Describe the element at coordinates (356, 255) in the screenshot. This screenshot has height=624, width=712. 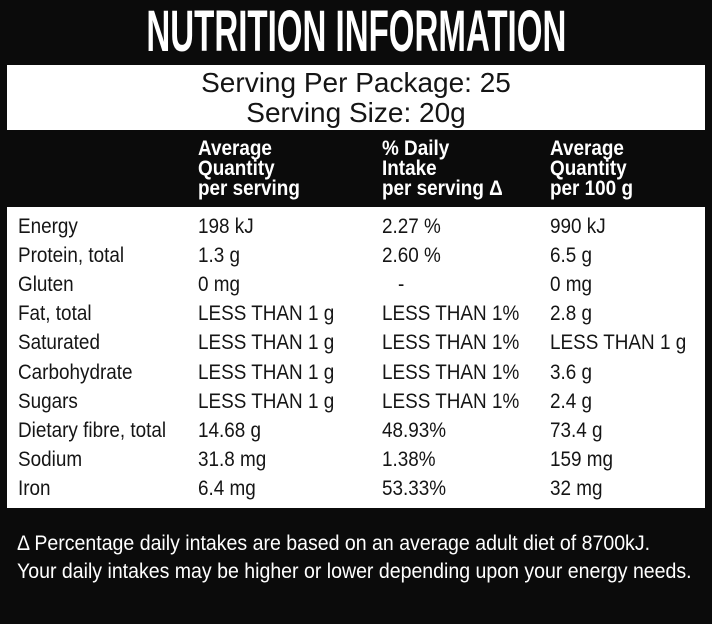
I see `table-row-protein: Protein, total 1.3 g 2.60 % 6.5 g` at that location.